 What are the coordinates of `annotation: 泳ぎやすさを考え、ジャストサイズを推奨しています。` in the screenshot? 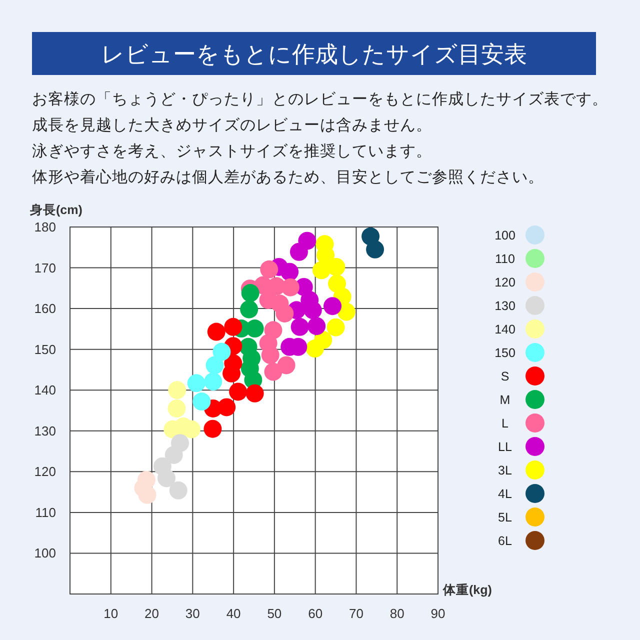 It's located at (232, 151).